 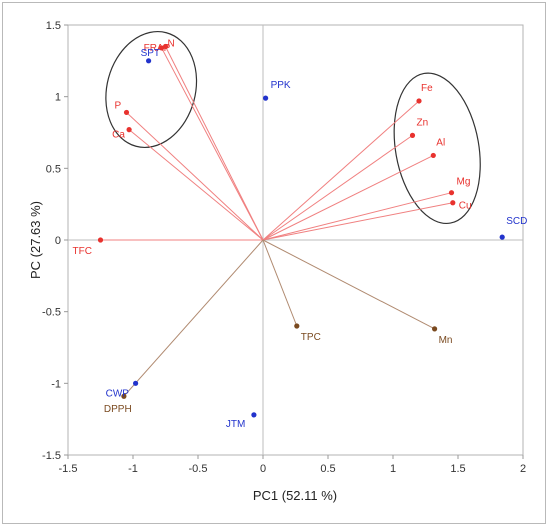 I want to click on y-tick-label: -1, so click(x=56, y=384).